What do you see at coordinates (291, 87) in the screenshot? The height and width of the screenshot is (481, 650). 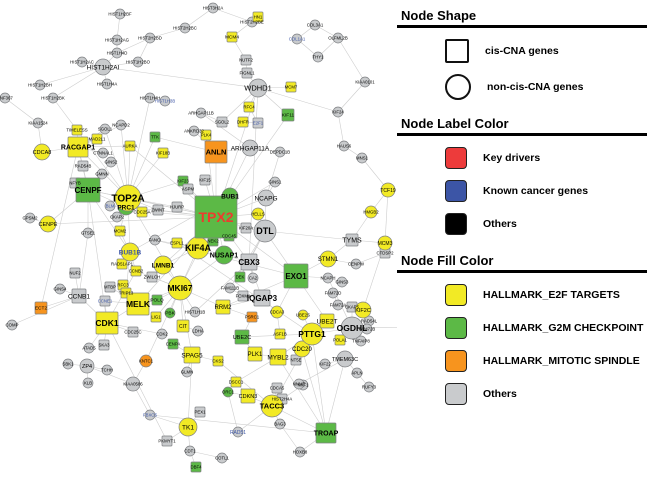 I see `graph-node-mcm7` at bounding box center [291, 87].